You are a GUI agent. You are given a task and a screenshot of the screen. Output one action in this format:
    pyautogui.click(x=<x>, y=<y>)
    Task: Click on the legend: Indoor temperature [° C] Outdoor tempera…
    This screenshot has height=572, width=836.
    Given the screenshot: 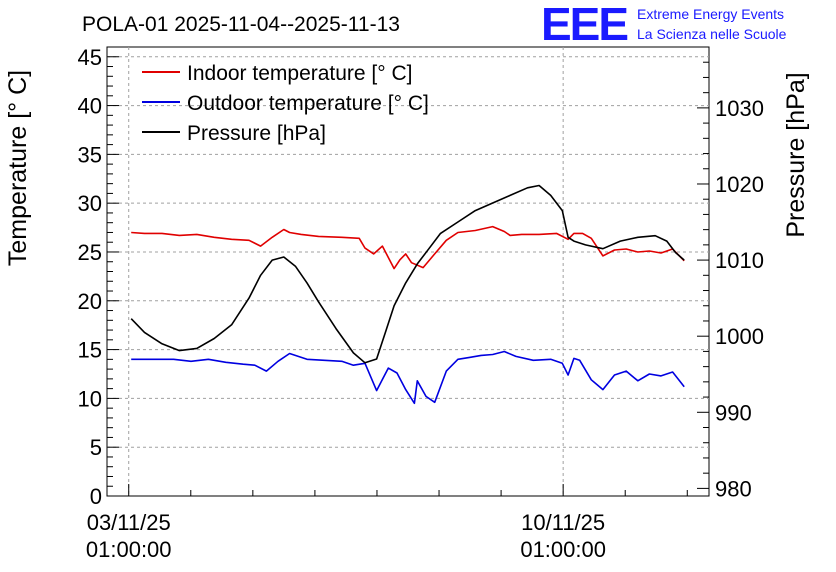 What is the action you would take?
    pyautogui.click(x=285, y=103)
    